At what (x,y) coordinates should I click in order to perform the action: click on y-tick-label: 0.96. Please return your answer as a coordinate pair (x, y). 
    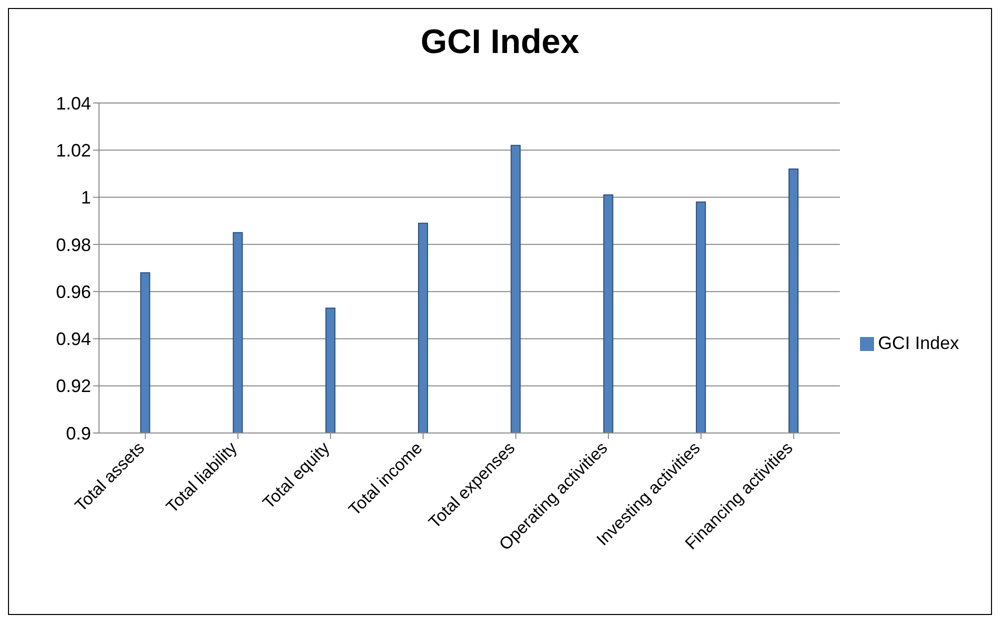
    Looking at the image, I should click on (73, 292).